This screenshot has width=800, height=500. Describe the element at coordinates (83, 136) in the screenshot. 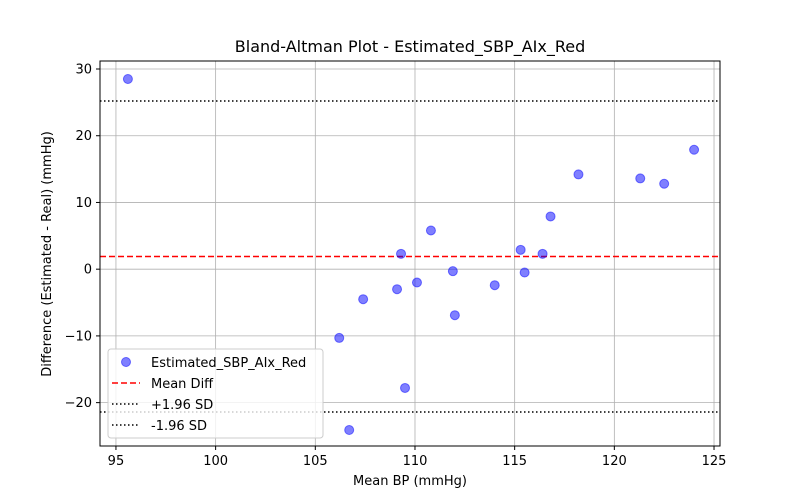

I see `y-tick-label: 20` at that location.